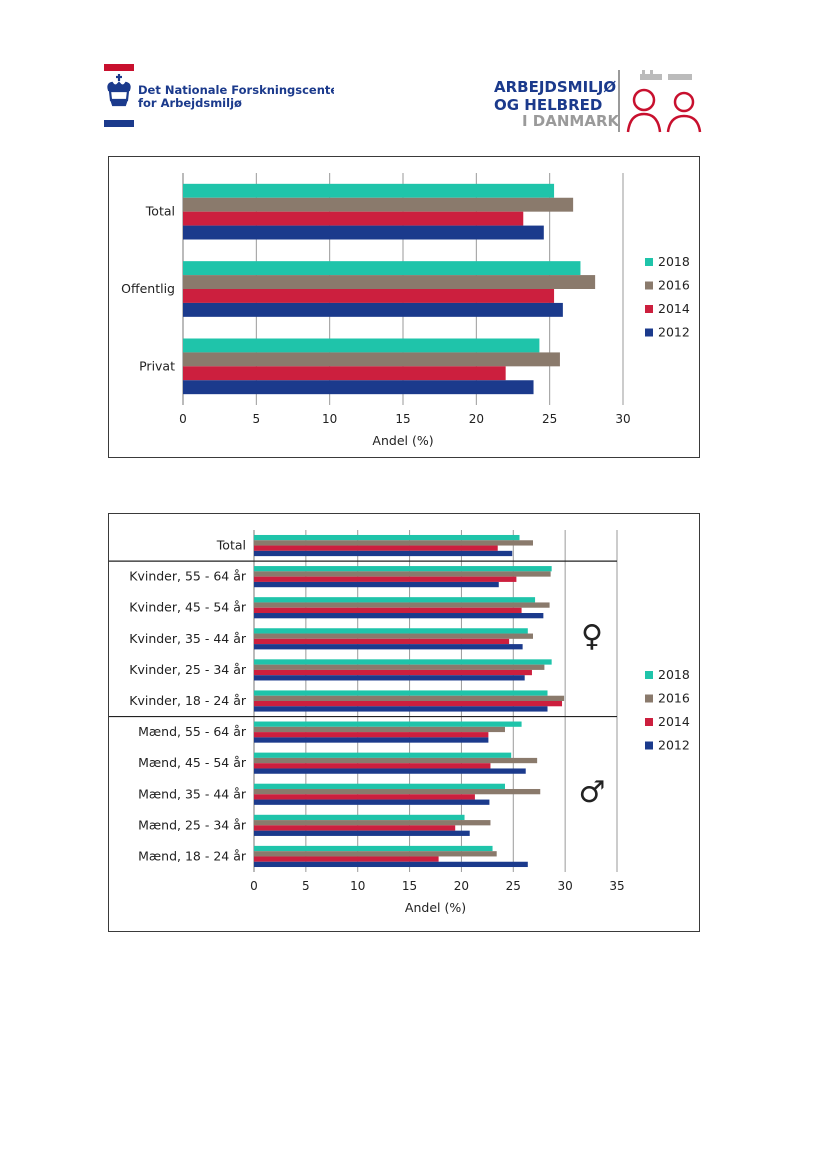  I want to click on logo-text-line2: for Arbejdsmiljø, so click(190, 103).